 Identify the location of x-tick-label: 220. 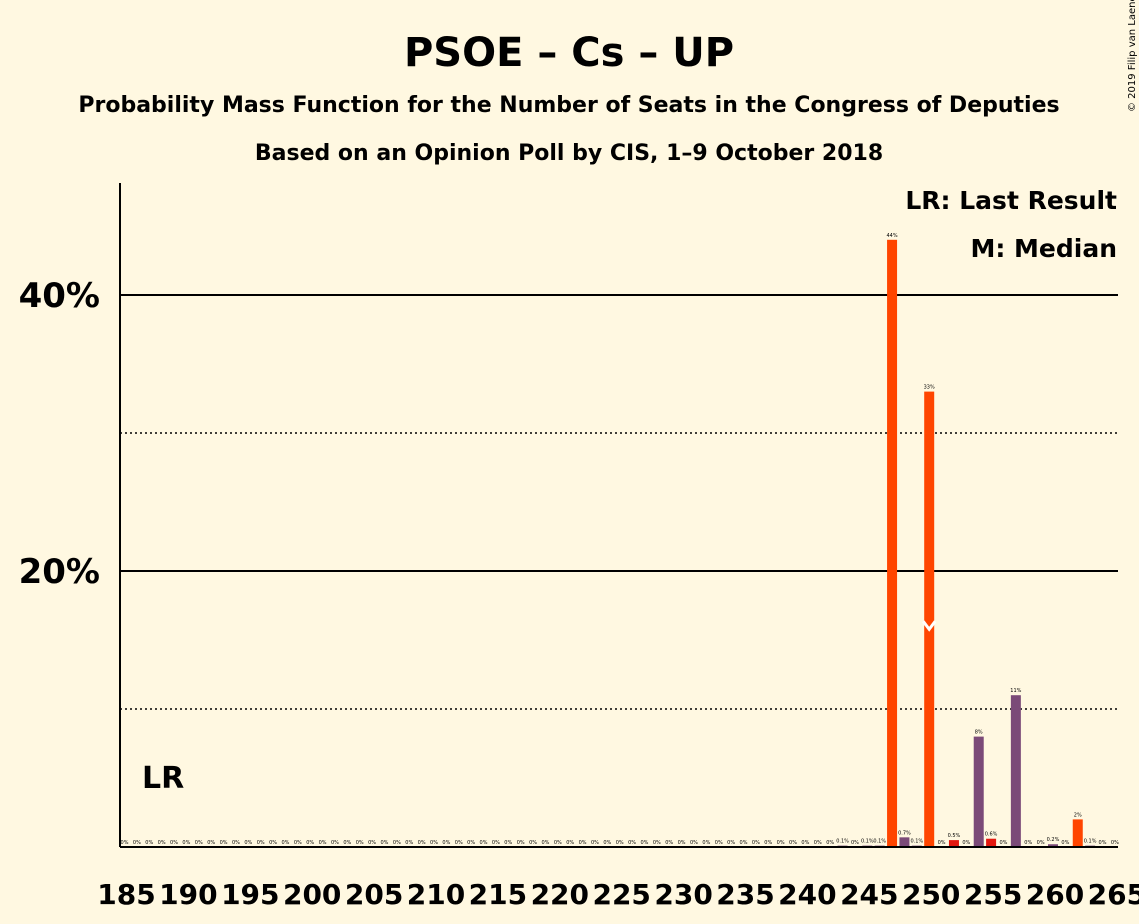
(560, 894).